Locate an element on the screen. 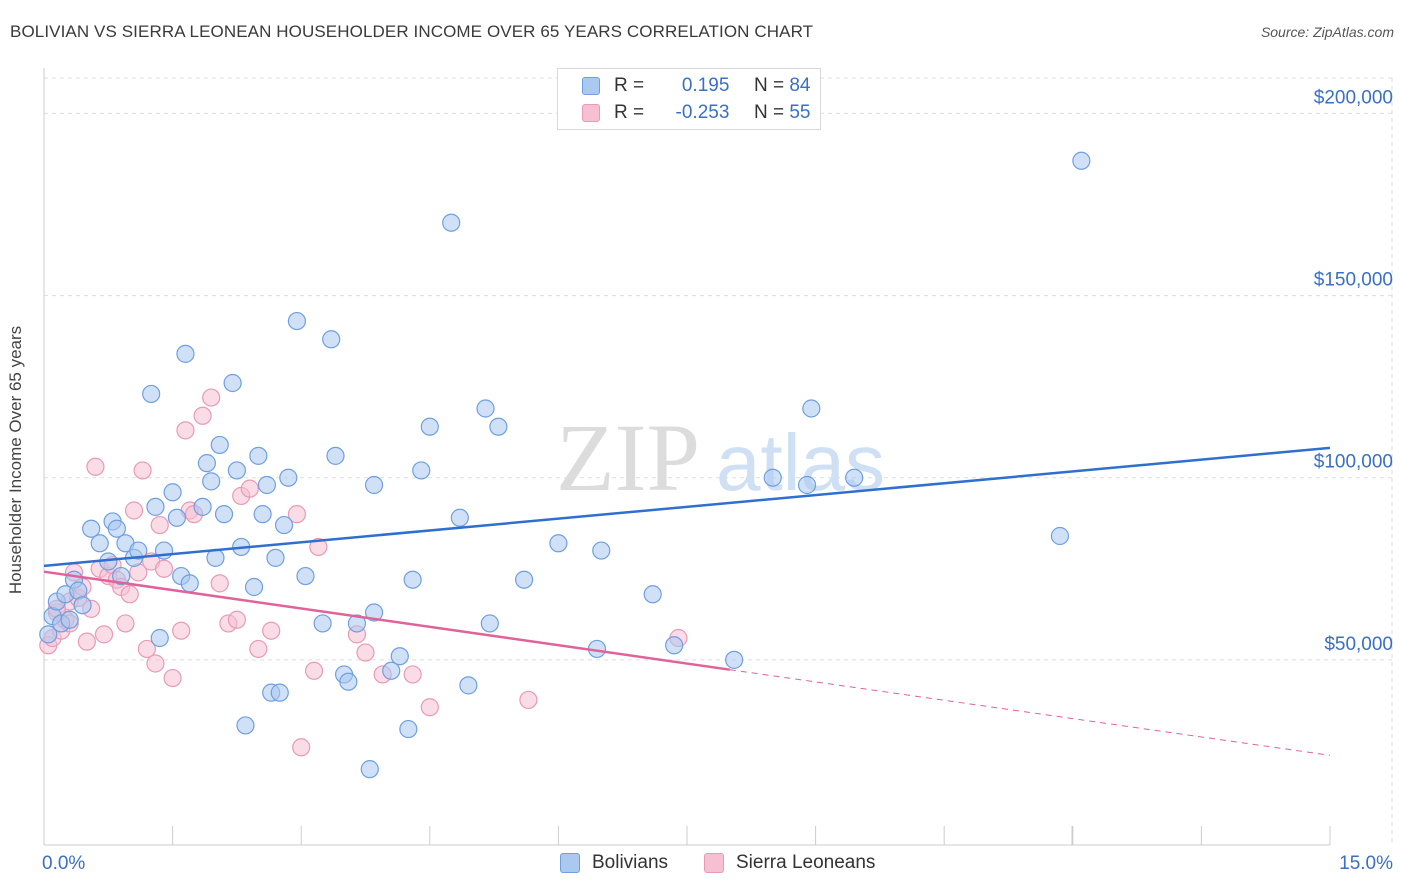 The width and height of the screenshot is (1406, 892). bottom-legend-label: Bolivians is located at coordinates (630, 862).